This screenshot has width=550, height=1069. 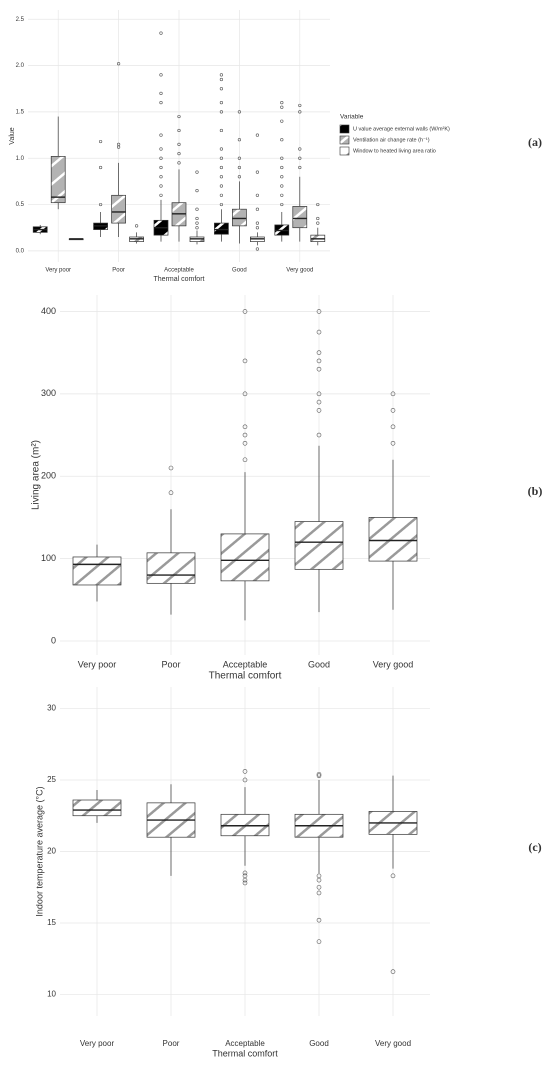 I want to click on x-tick-label: Very poor, so click(x=97, y=1043).